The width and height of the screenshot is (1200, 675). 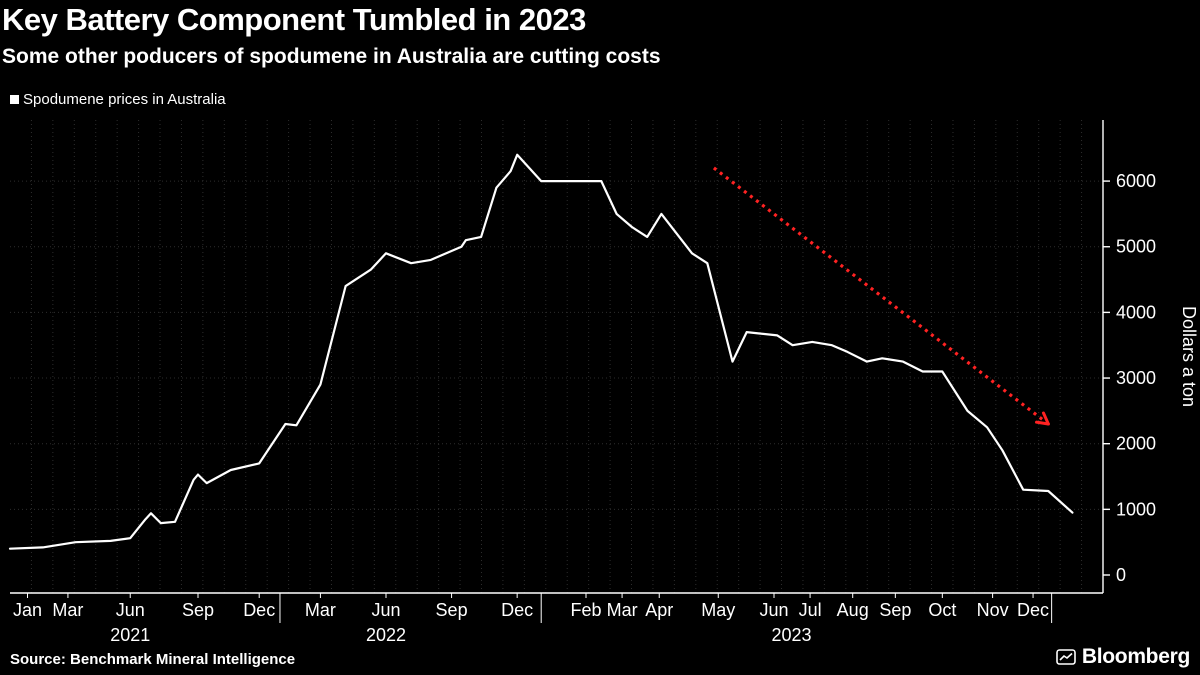 I want to click on svg-text: 5000, so click(x=1136, y=247).